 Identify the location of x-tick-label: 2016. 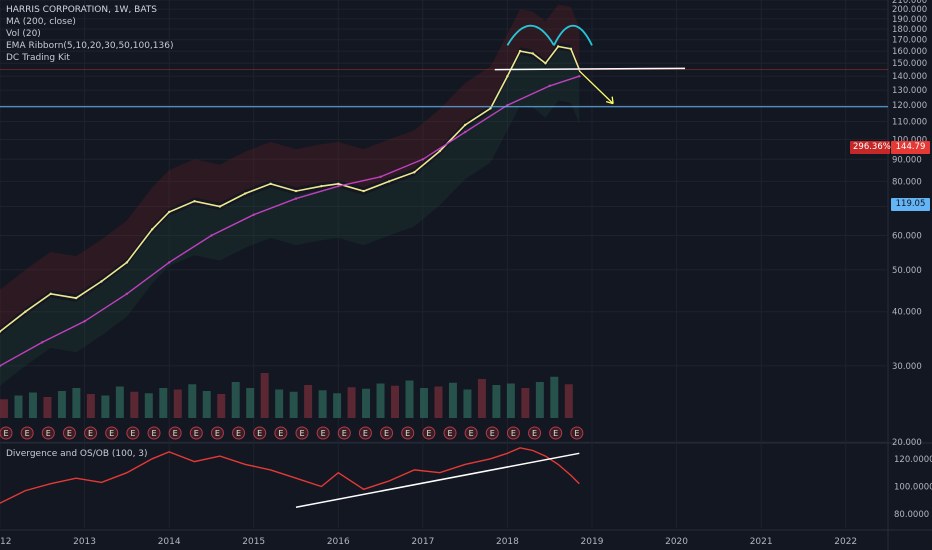
(338, 542).